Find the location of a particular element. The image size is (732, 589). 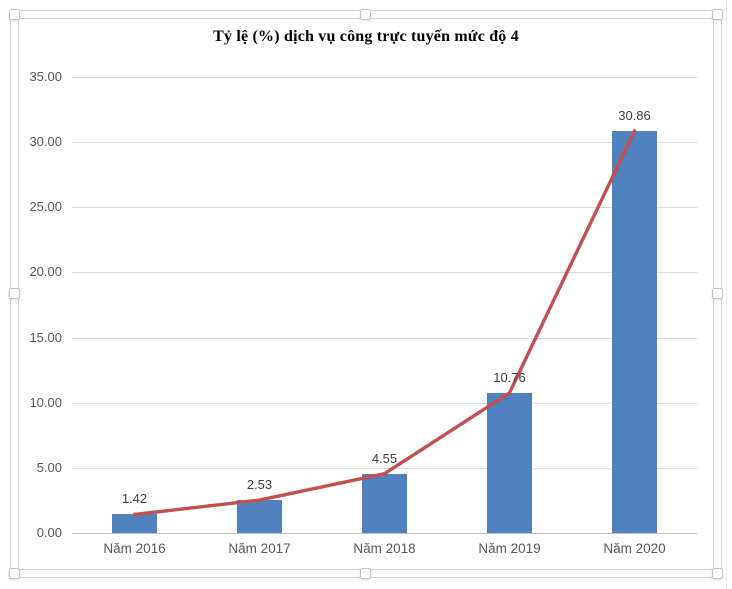

resize-handle-bottom-right is located at coordinates (717, 573).